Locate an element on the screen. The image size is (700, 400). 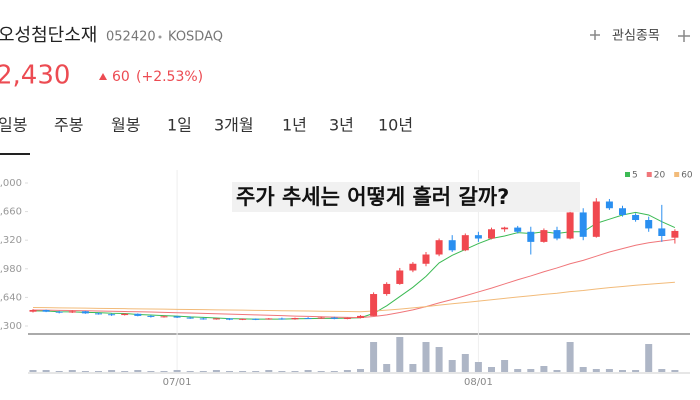
legend-swatch is located at coordinates (627, 174).